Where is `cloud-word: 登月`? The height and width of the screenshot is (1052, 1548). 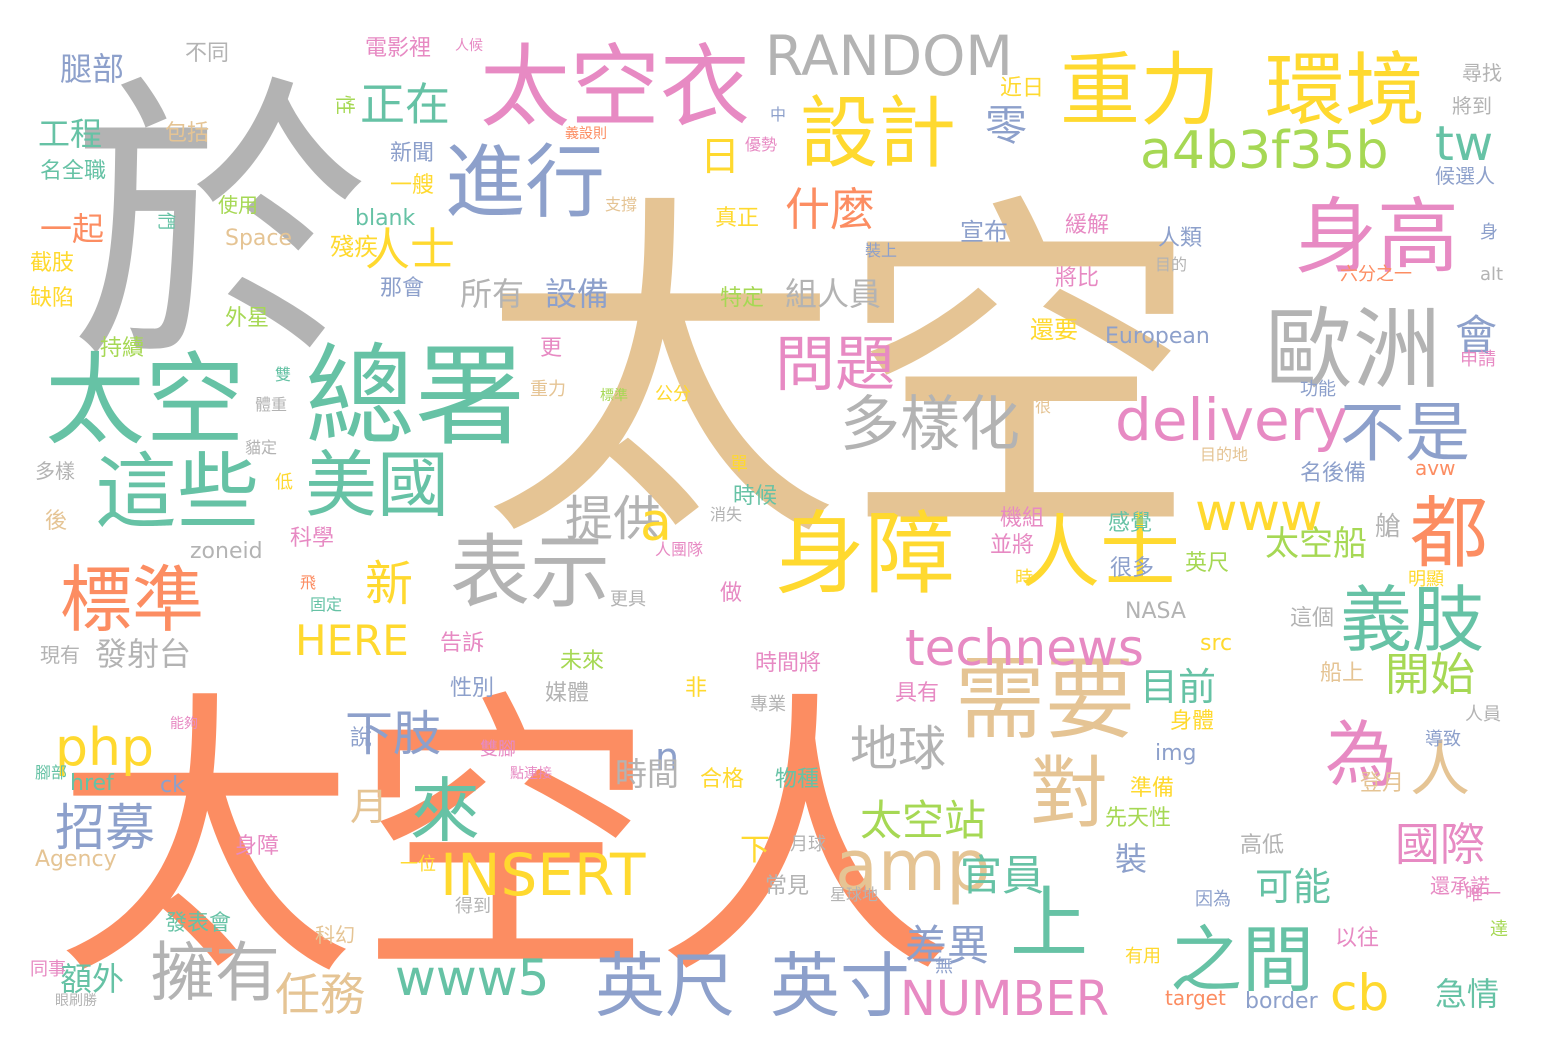 cloud-word: 登月 is located at coordinates (1382, 783).